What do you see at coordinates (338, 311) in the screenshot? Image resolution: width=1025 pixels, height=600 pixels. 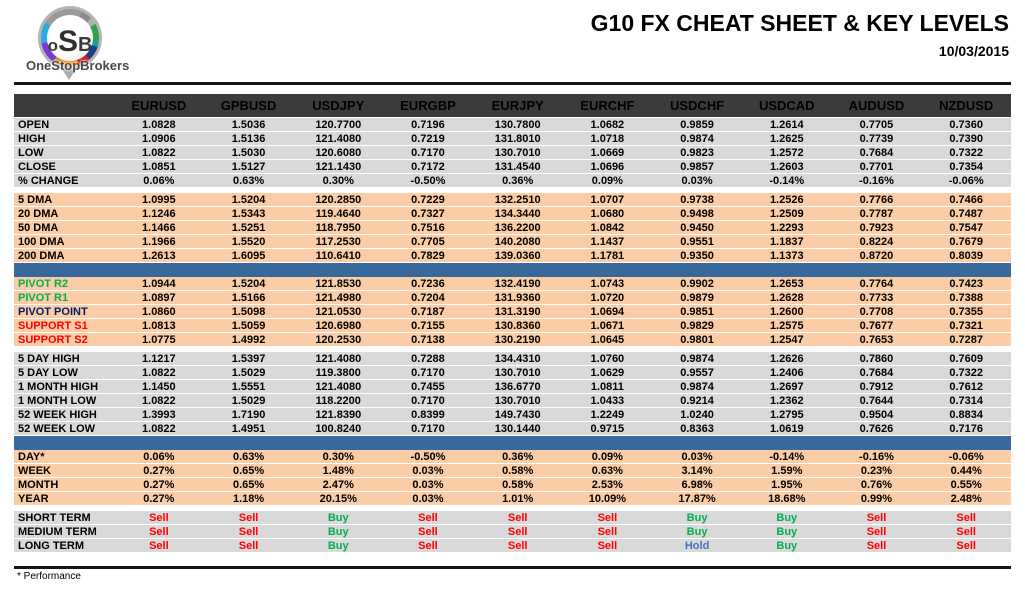 I see `value-cell: 121.0530` at bounding box center [338, 311].